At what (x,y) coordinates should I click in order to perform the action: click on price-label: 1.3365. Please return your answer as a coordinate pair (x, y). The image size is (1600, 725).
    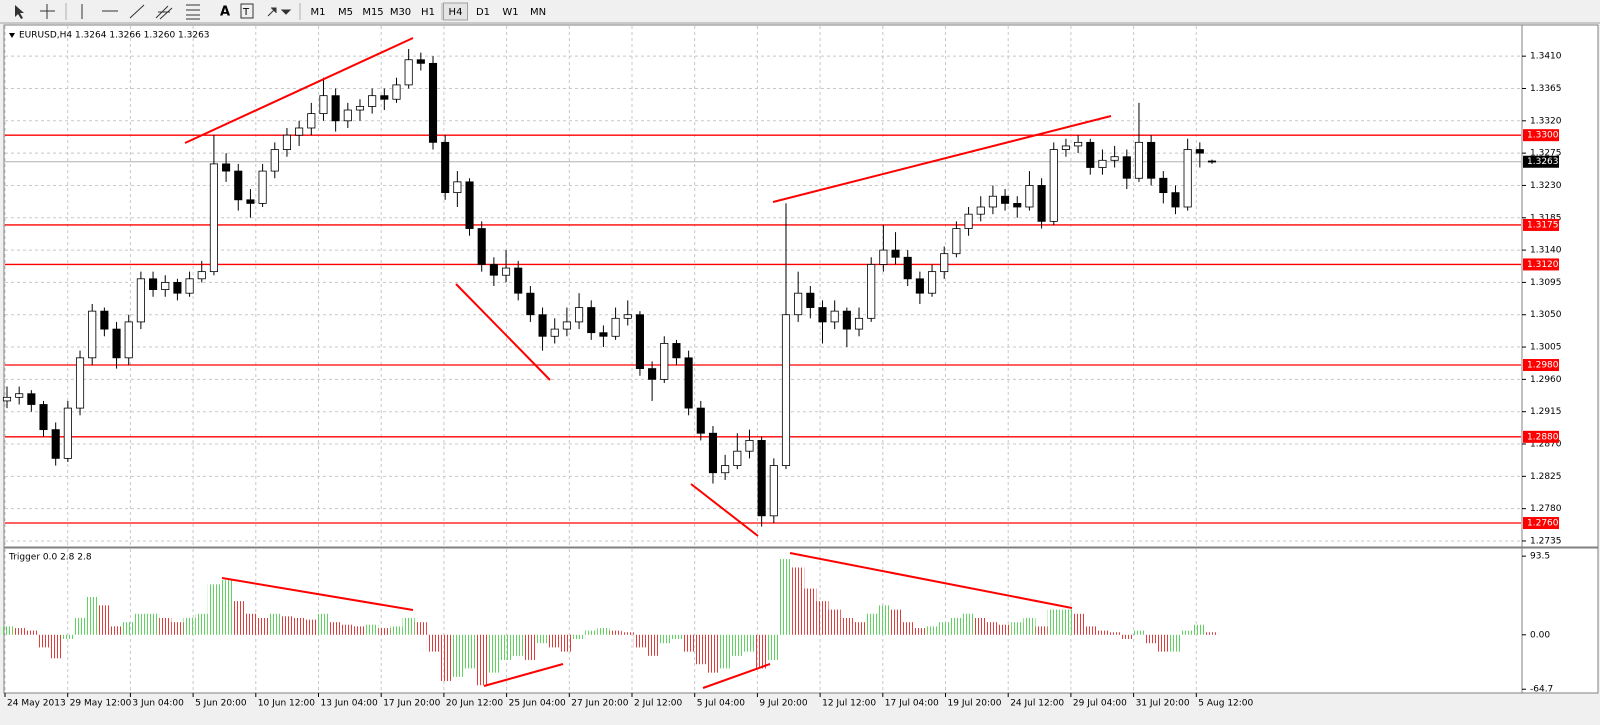
    Looking at the image, I should click on (1546, 89).